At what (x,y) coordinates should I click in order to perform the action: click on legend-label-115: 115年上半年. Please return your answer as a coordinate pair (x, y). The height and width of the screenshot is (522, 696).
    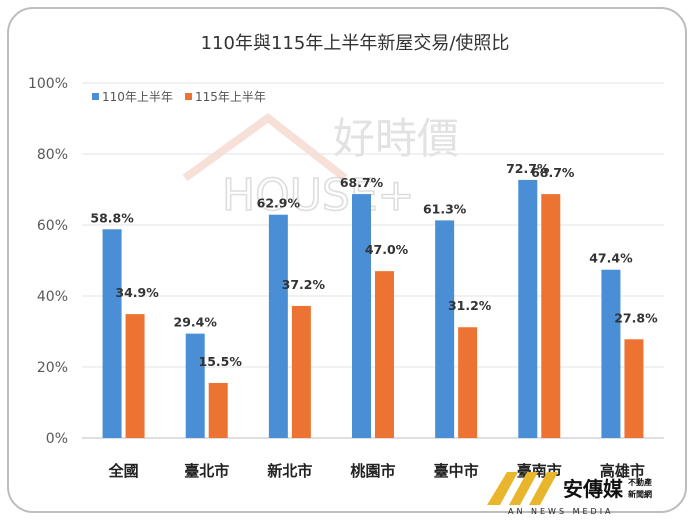
    Looking at the image, I should click on (230, 97).